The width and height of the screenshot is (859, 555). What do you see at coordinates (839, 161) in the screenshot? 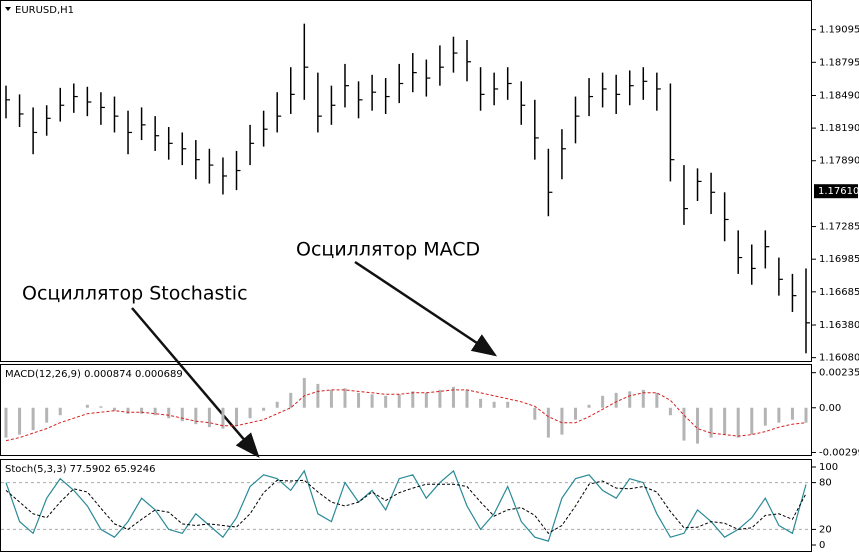
I see `y-tick-label: 1.17890` at bounding box center [839, 161].